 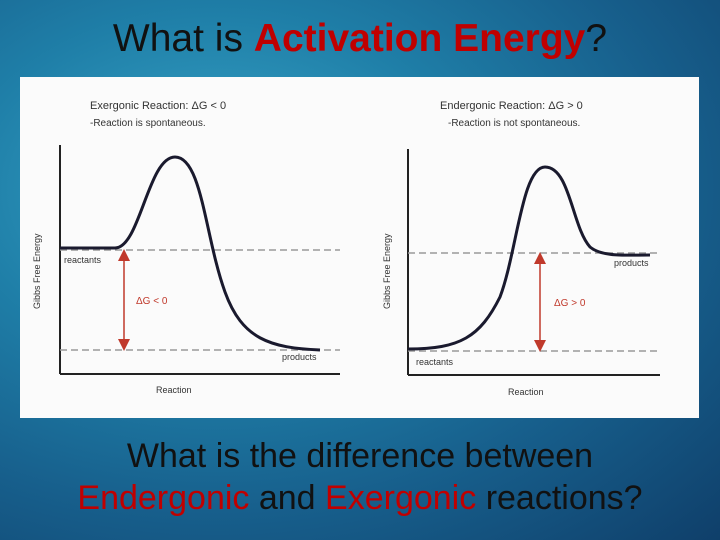 I want to click on exergonic-header-line2: -Reaction is spontaneous., so click(x=148, y=123).